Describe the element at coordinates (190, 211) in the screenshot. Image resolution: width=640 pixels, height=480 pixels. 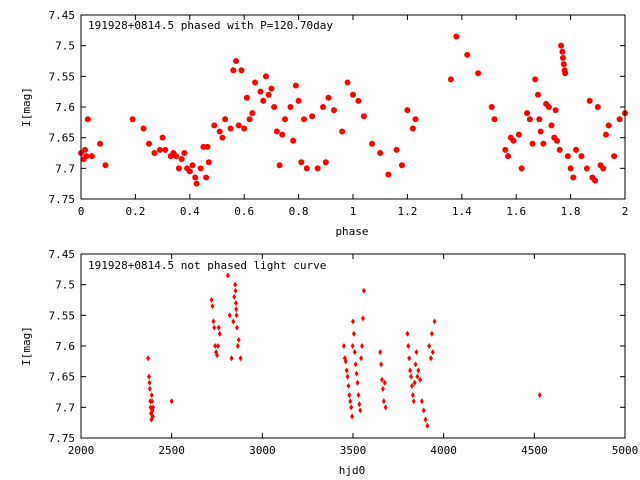
I see `phased-x-tick-label: 0.4` at that location.